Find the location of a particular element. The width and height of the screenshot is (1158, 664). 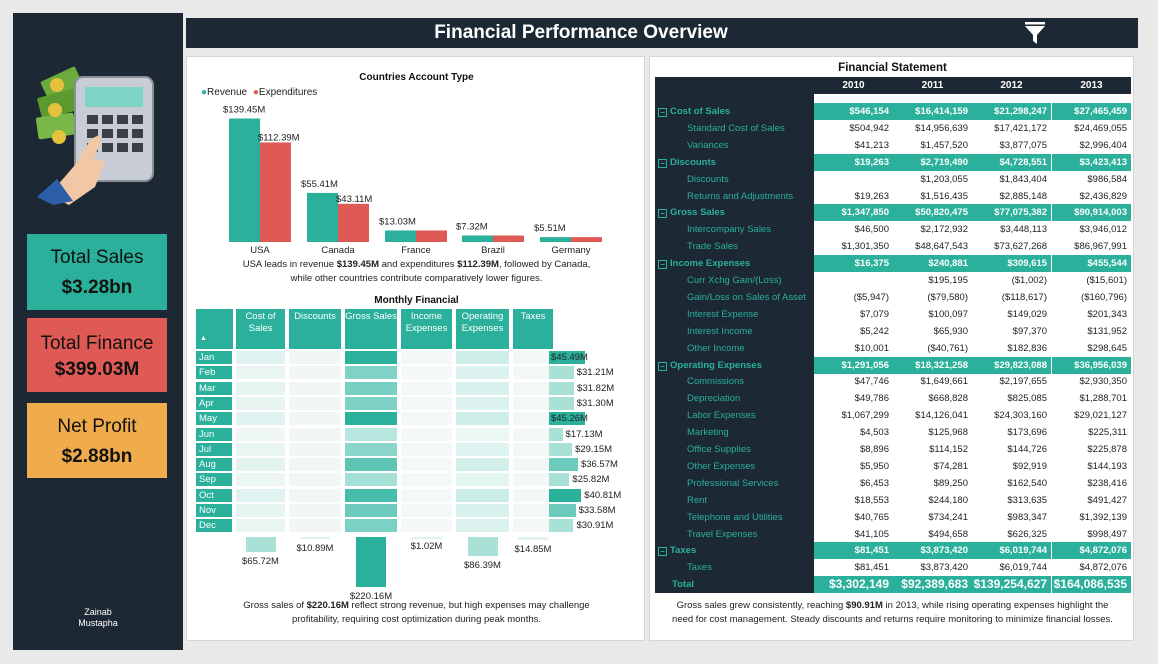

bar-germany-revenue is located at coordinates (555, 239).